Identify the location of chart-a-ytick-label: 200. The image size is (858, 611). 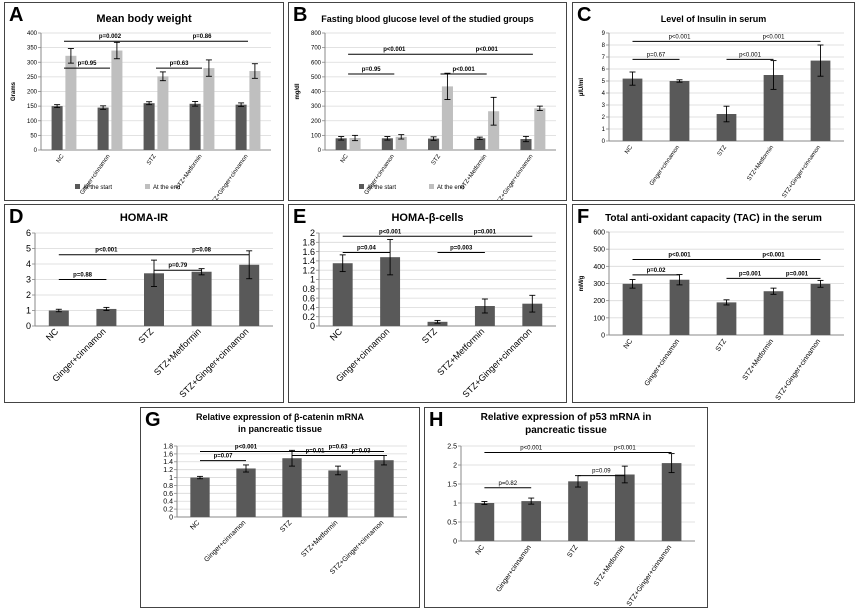
(32, 93).